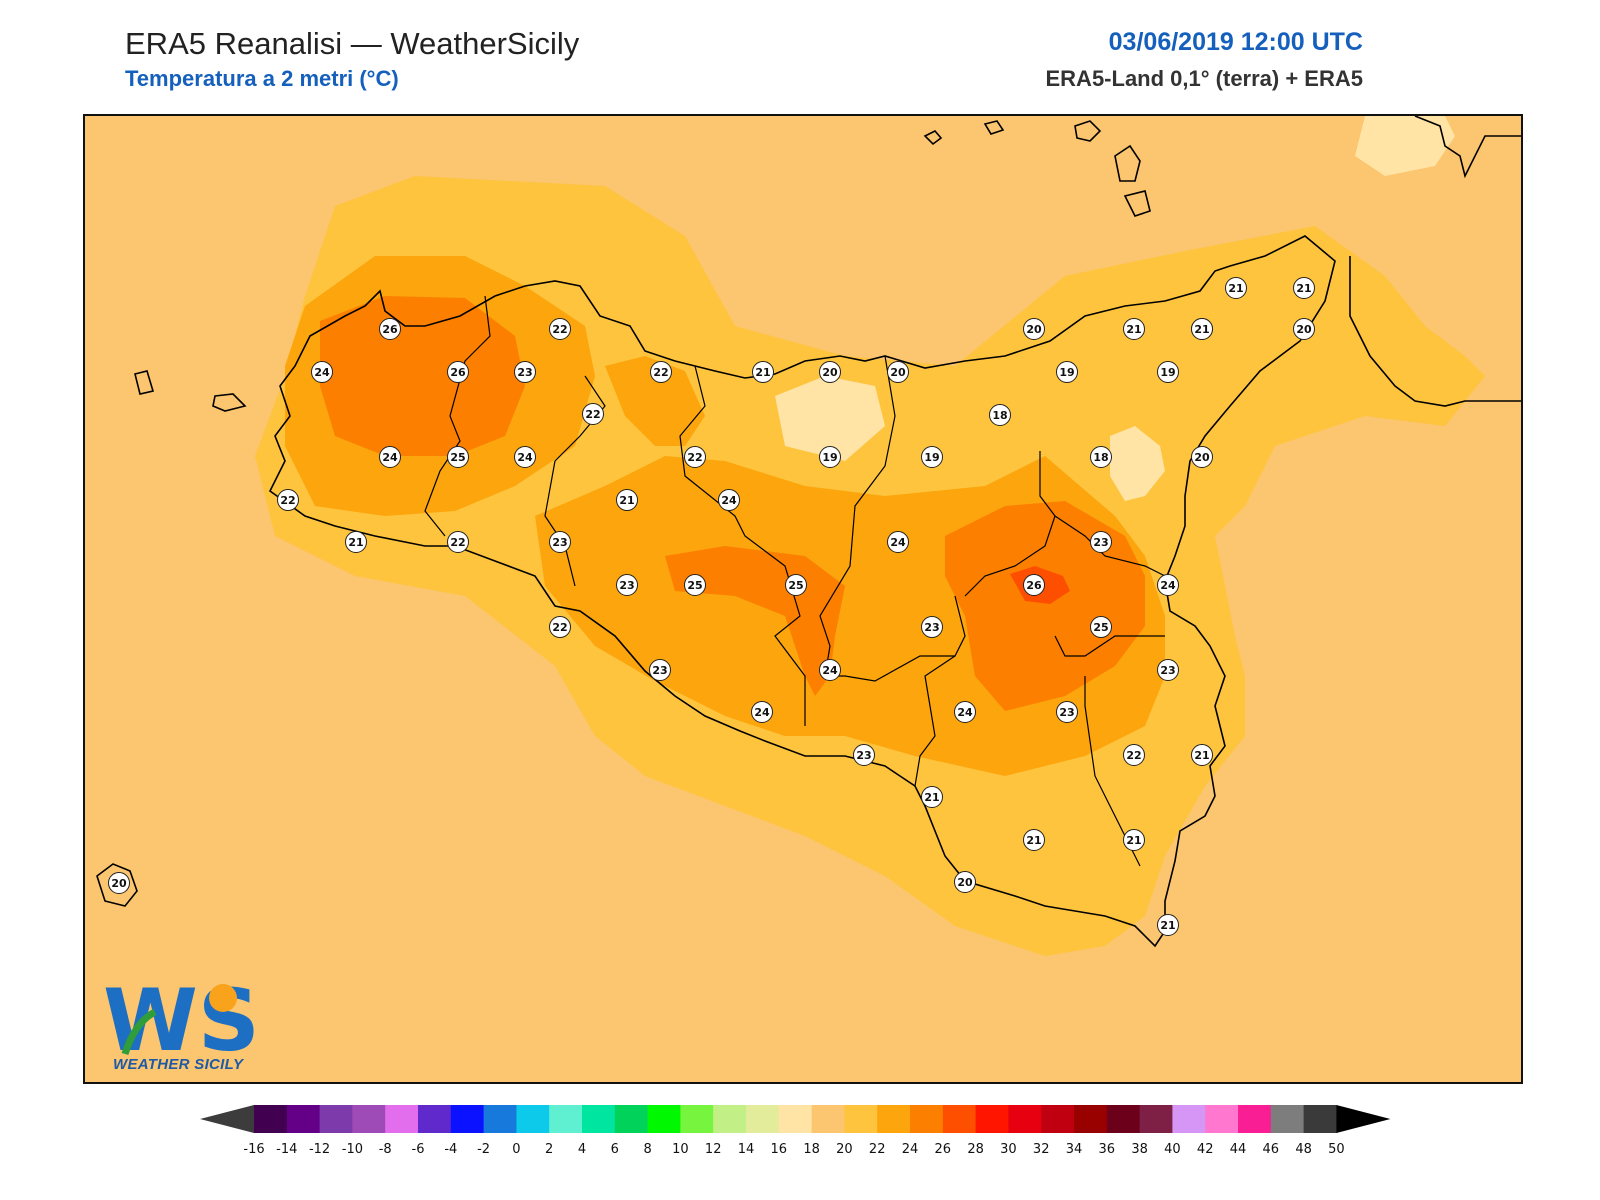  What do you see at coordinates (1008, 1149) in the screenshot?
I see `colorbar-tick-label: 30` at bounding box center [1008, 1149].